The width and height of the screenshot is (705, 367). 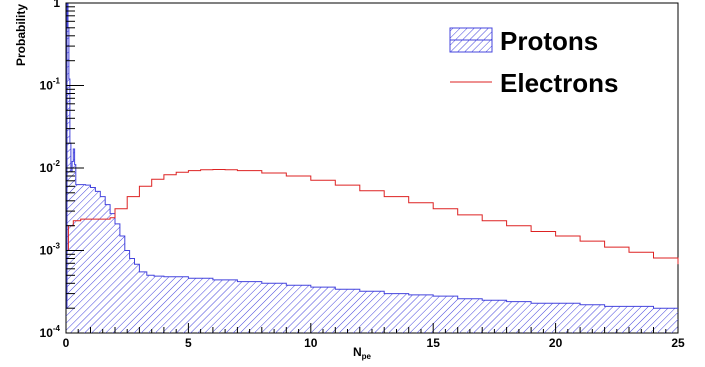 I want to click on y-axis-title: Probability, so click(x=21, y=35).